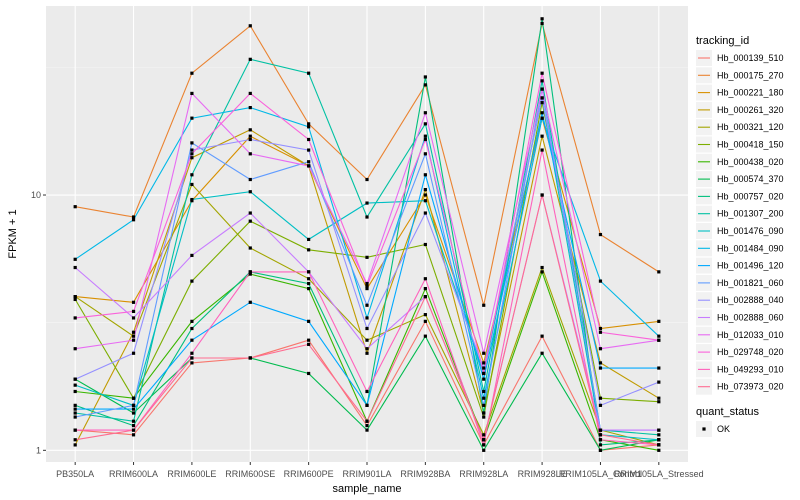 Image resolution: width=800 pixels, height=500 pixels. What do you see at coordinates (425, 474) in the screenshot?
I see `x-tick-label: RRIM928BA` at bounding box center [425, 474].